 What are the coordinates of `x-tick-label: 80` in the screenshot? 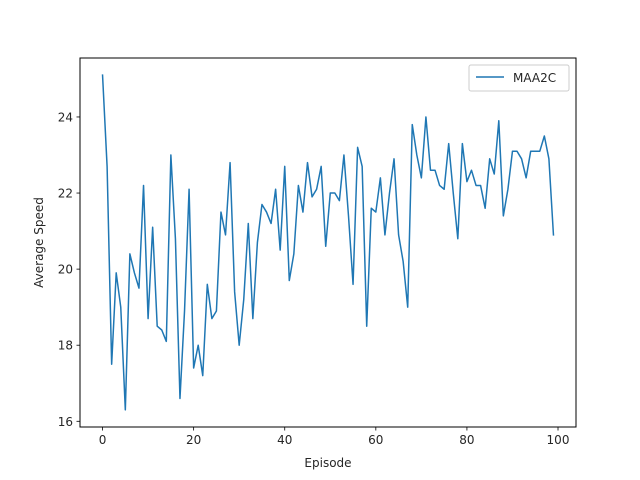 It's located at (466, 440).